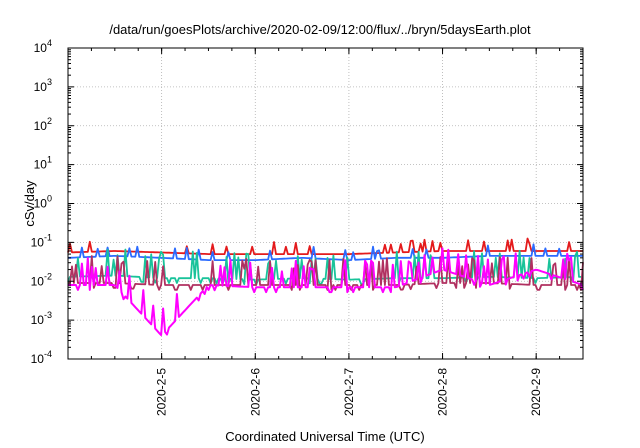 This screenshot has width=640, height=448. I want to click on y-tick-label: 10⁻⁴, so click(41, 357).